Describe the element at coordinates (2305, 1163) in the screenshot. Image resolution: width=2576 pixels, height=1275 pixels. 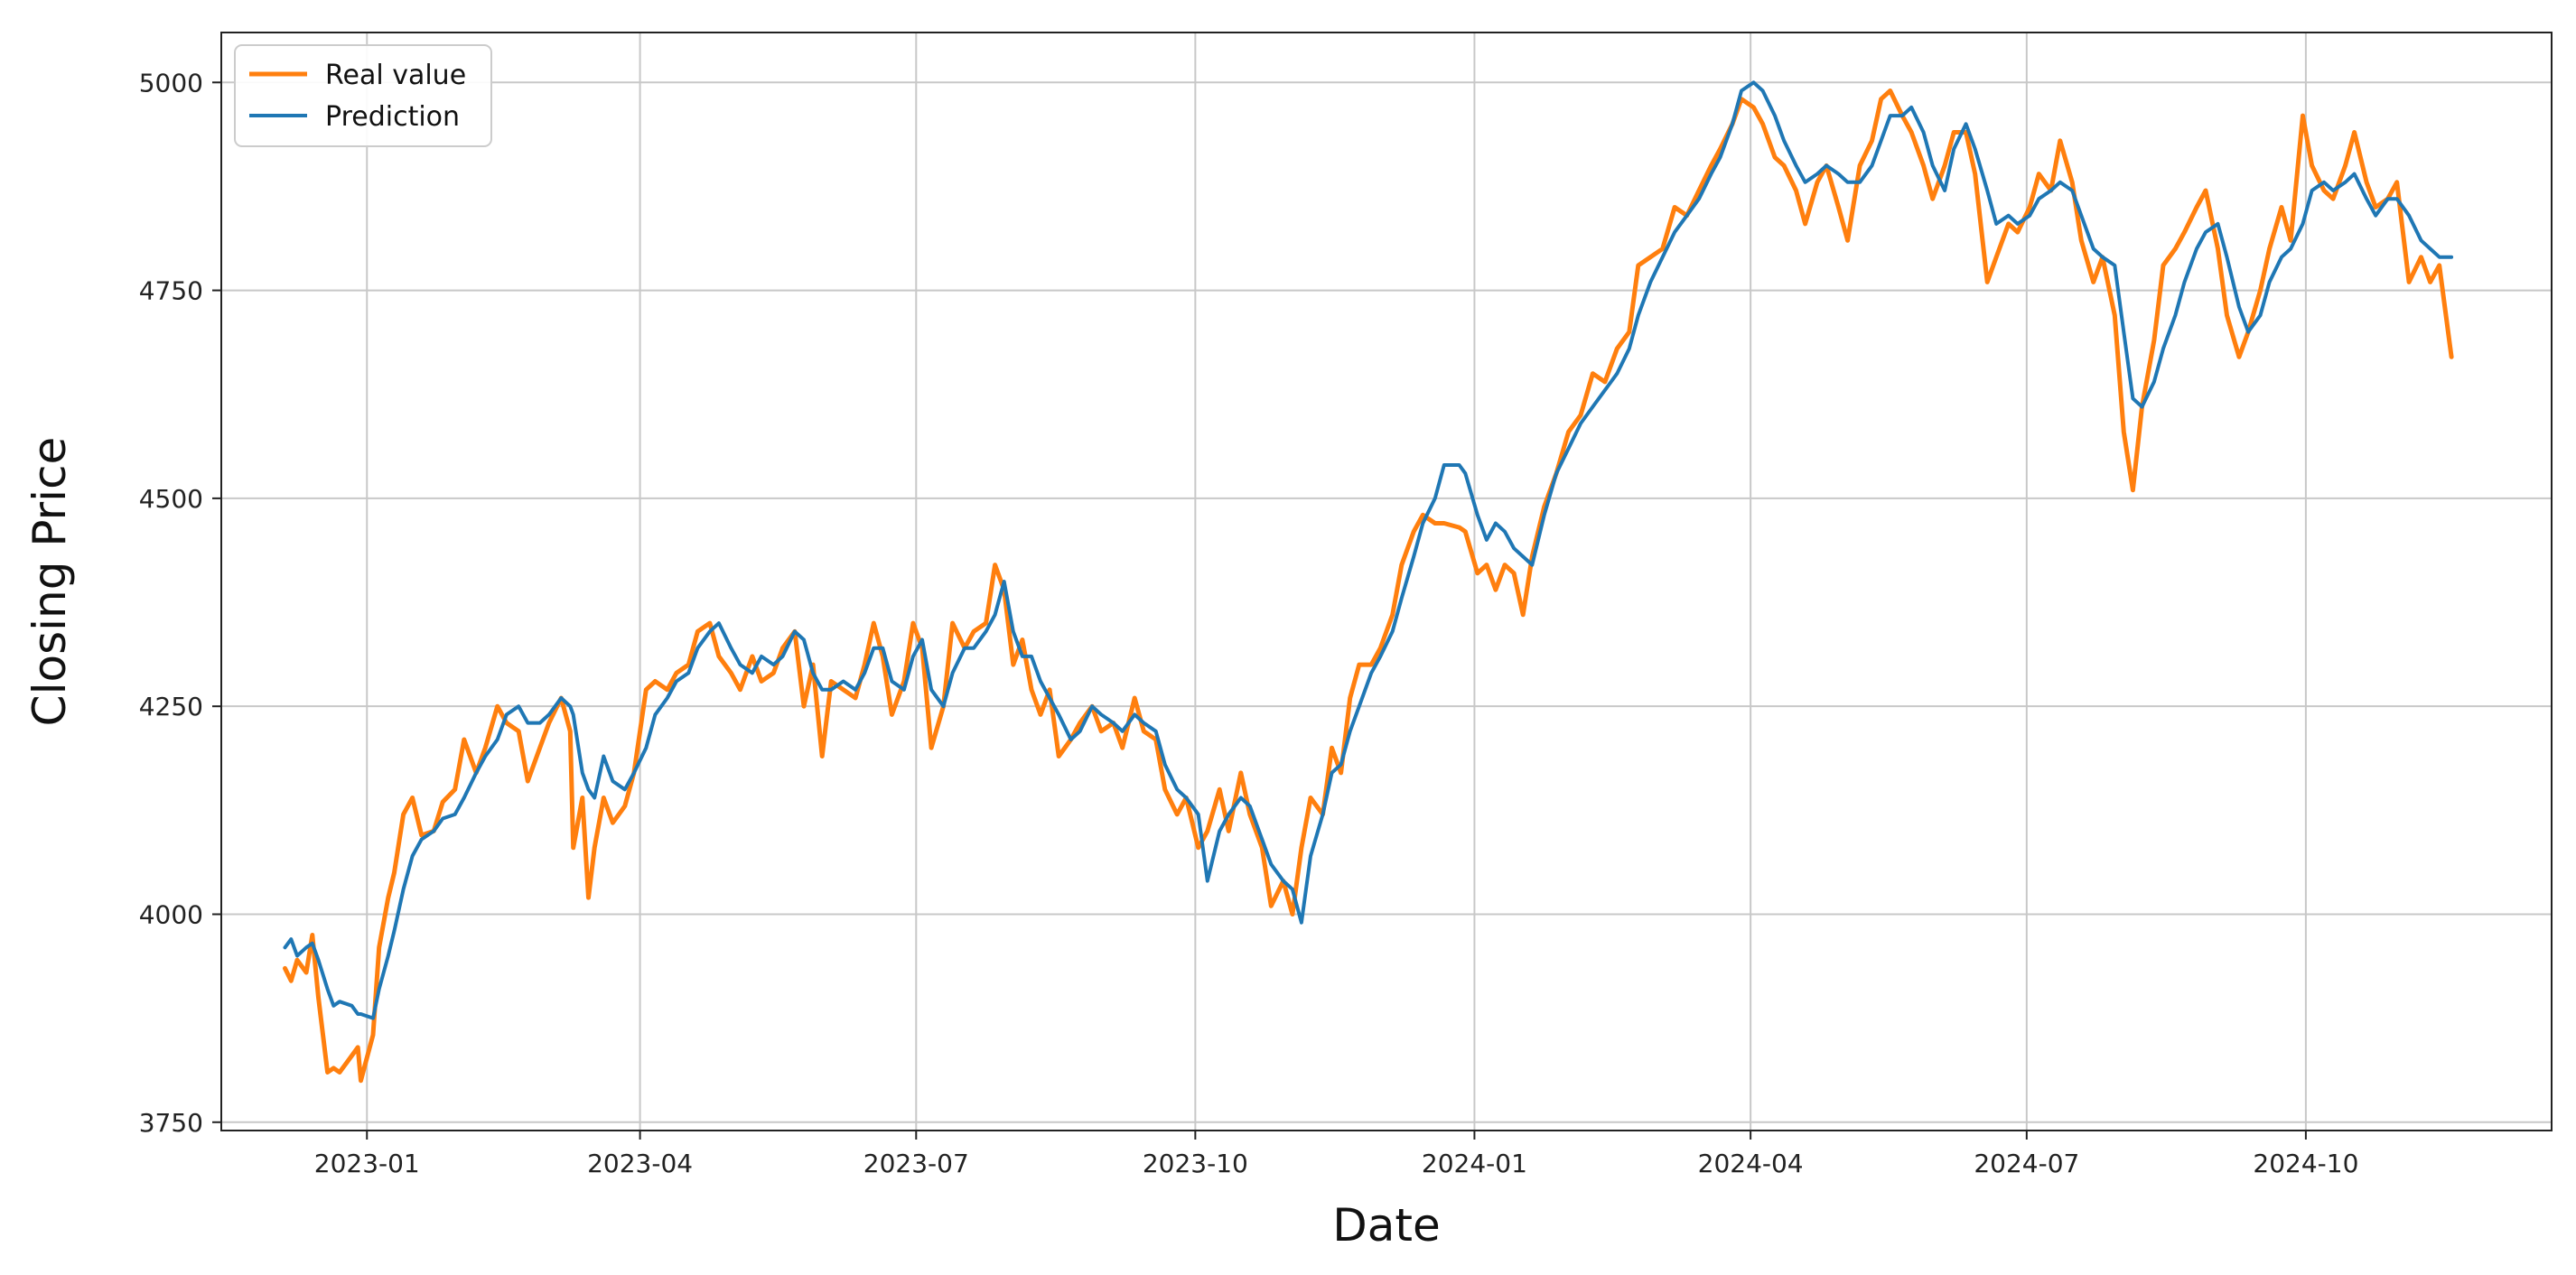
I see `x-tick-label: 2024-10` at that location.